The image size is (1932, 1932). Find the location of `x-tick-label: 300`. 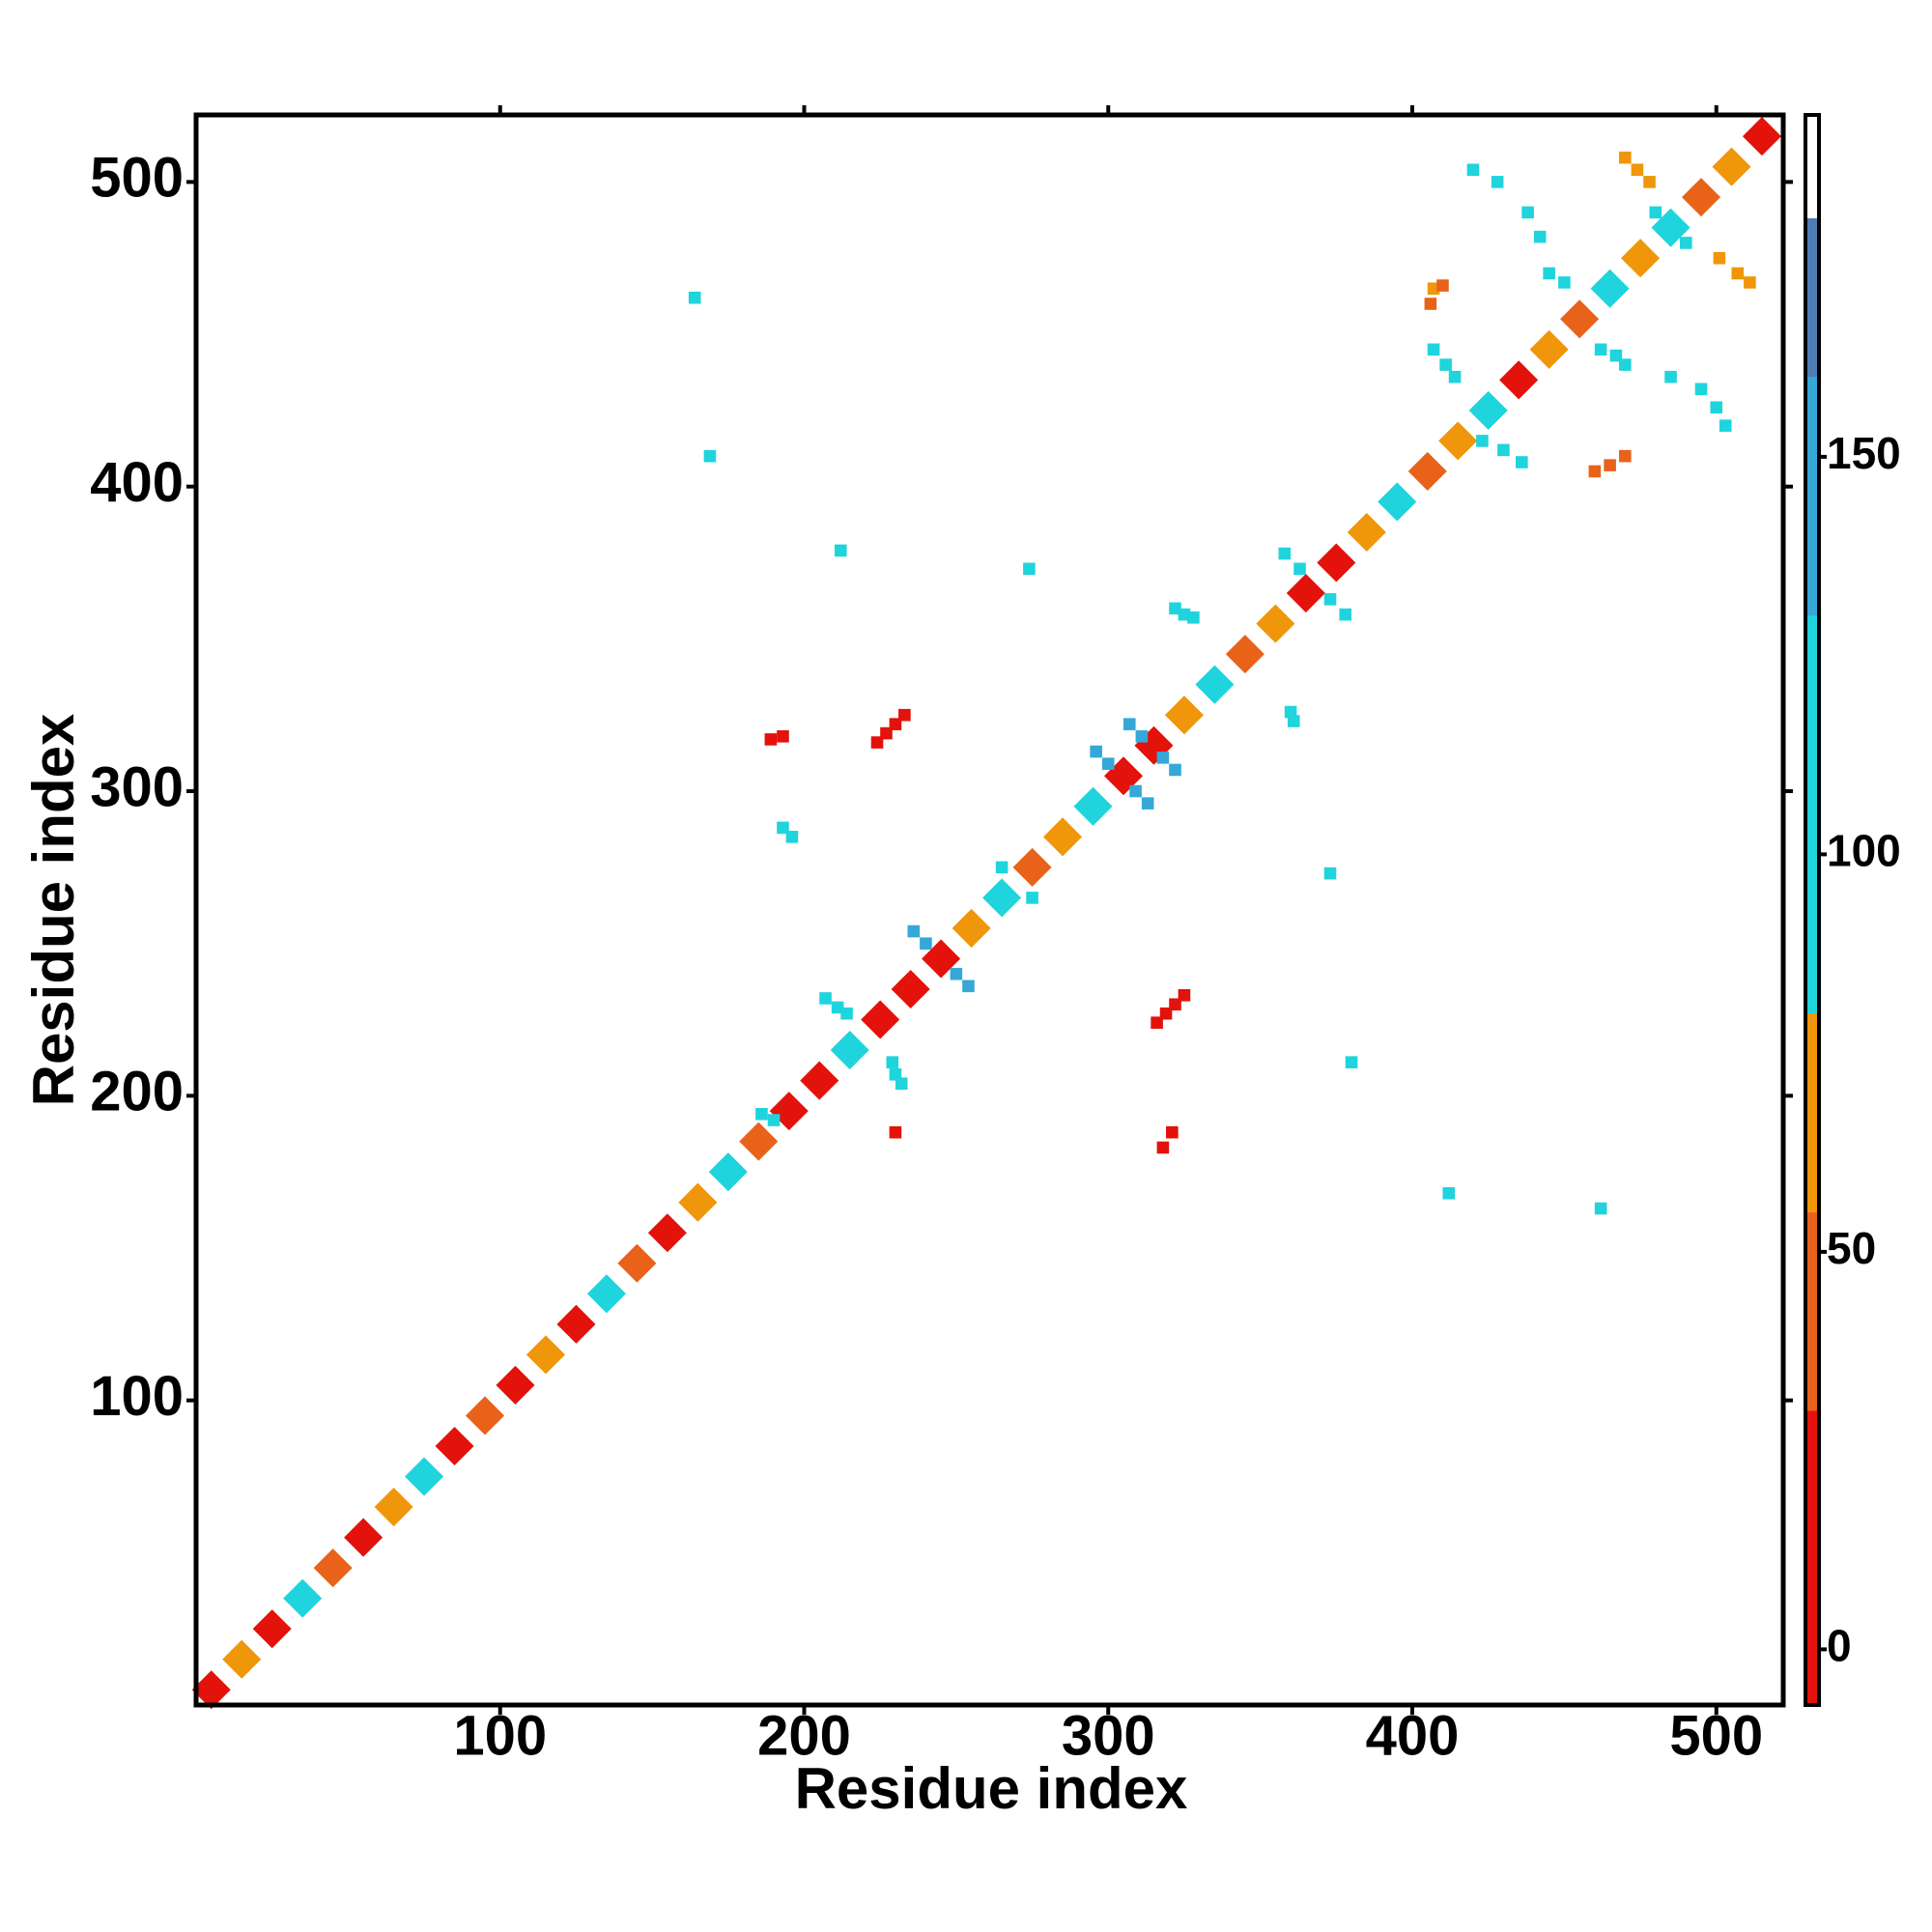

x-tick-label: 300 is located at coordinates (1108, 1735).